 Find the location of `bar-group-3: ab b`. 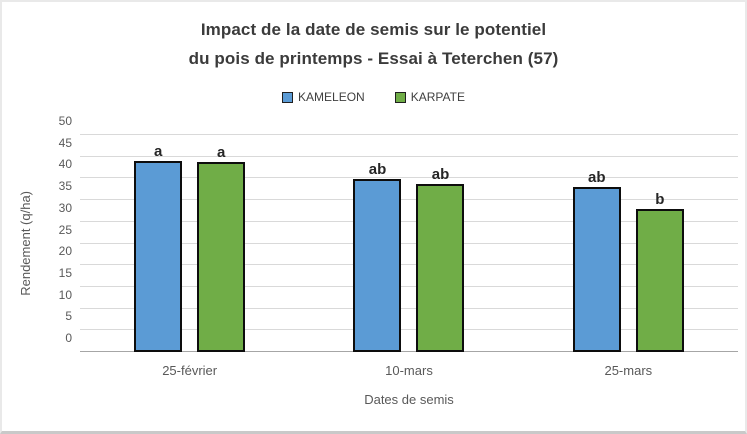

bar-group-3: ab b is located at coordinates (628, 243).